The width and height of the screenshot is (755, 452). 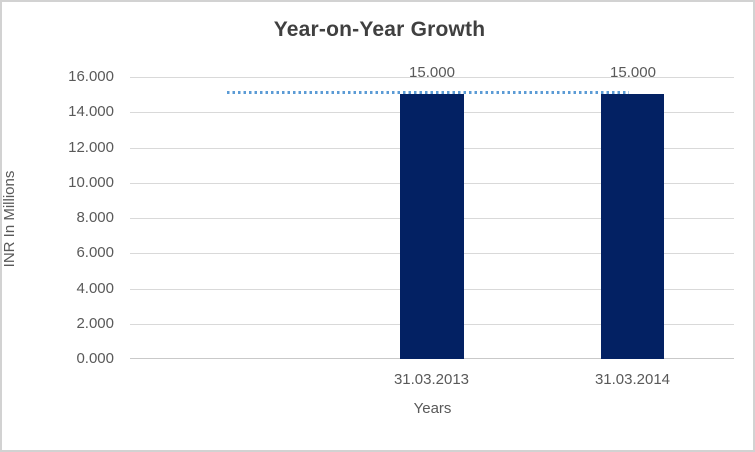 I want to click on y-tick-label: 6.000, so click(x=95, y=252).